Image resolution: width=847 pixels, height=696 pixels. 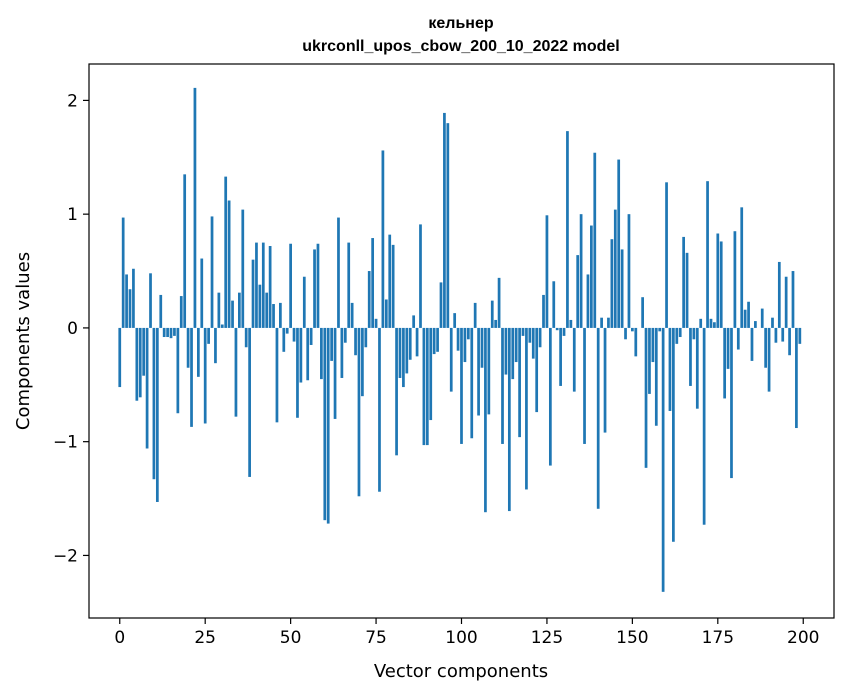 What do you see at coordinates (718, 638) in the screenshot?
I see `x-tick-label: 175` at bounding box center [718, 638].